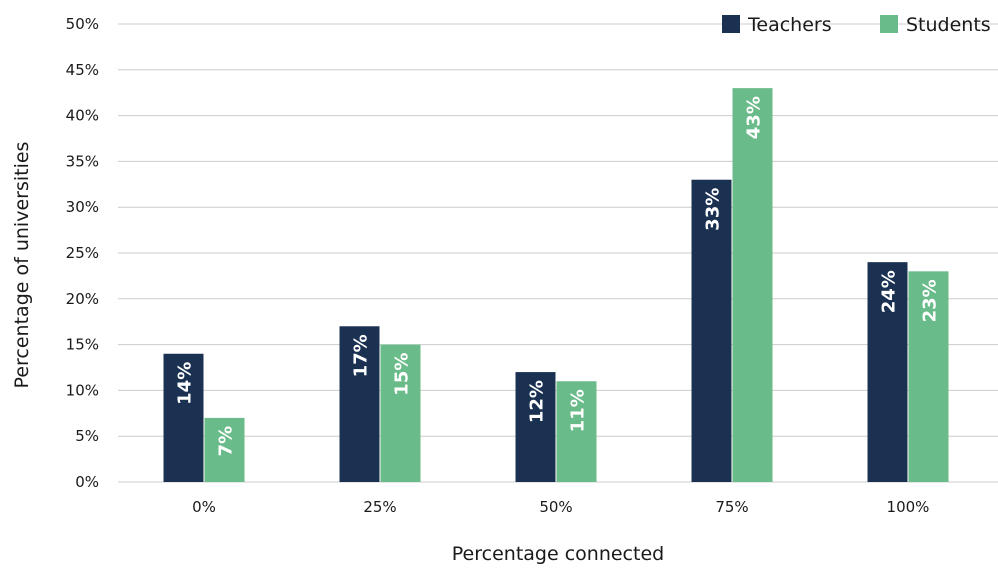 Image resolution: width=998 pixels, height=571 pixels. I want to click on bar-value-label: 33%, so click(713, 209).